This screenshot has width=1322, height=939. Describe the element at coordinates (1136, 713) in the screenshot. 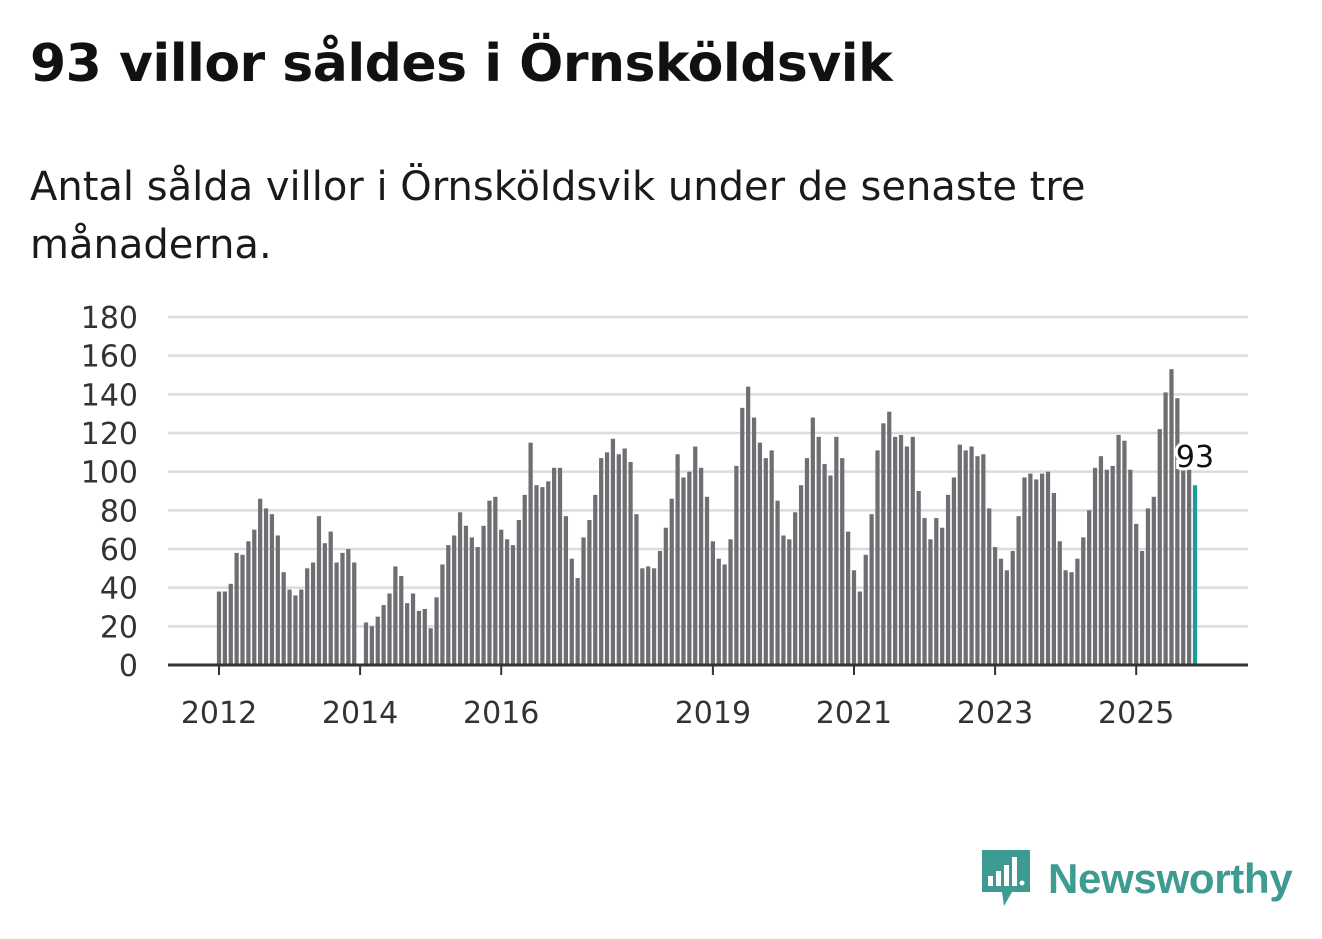

I see `x-tick-label: 2025` at that location.